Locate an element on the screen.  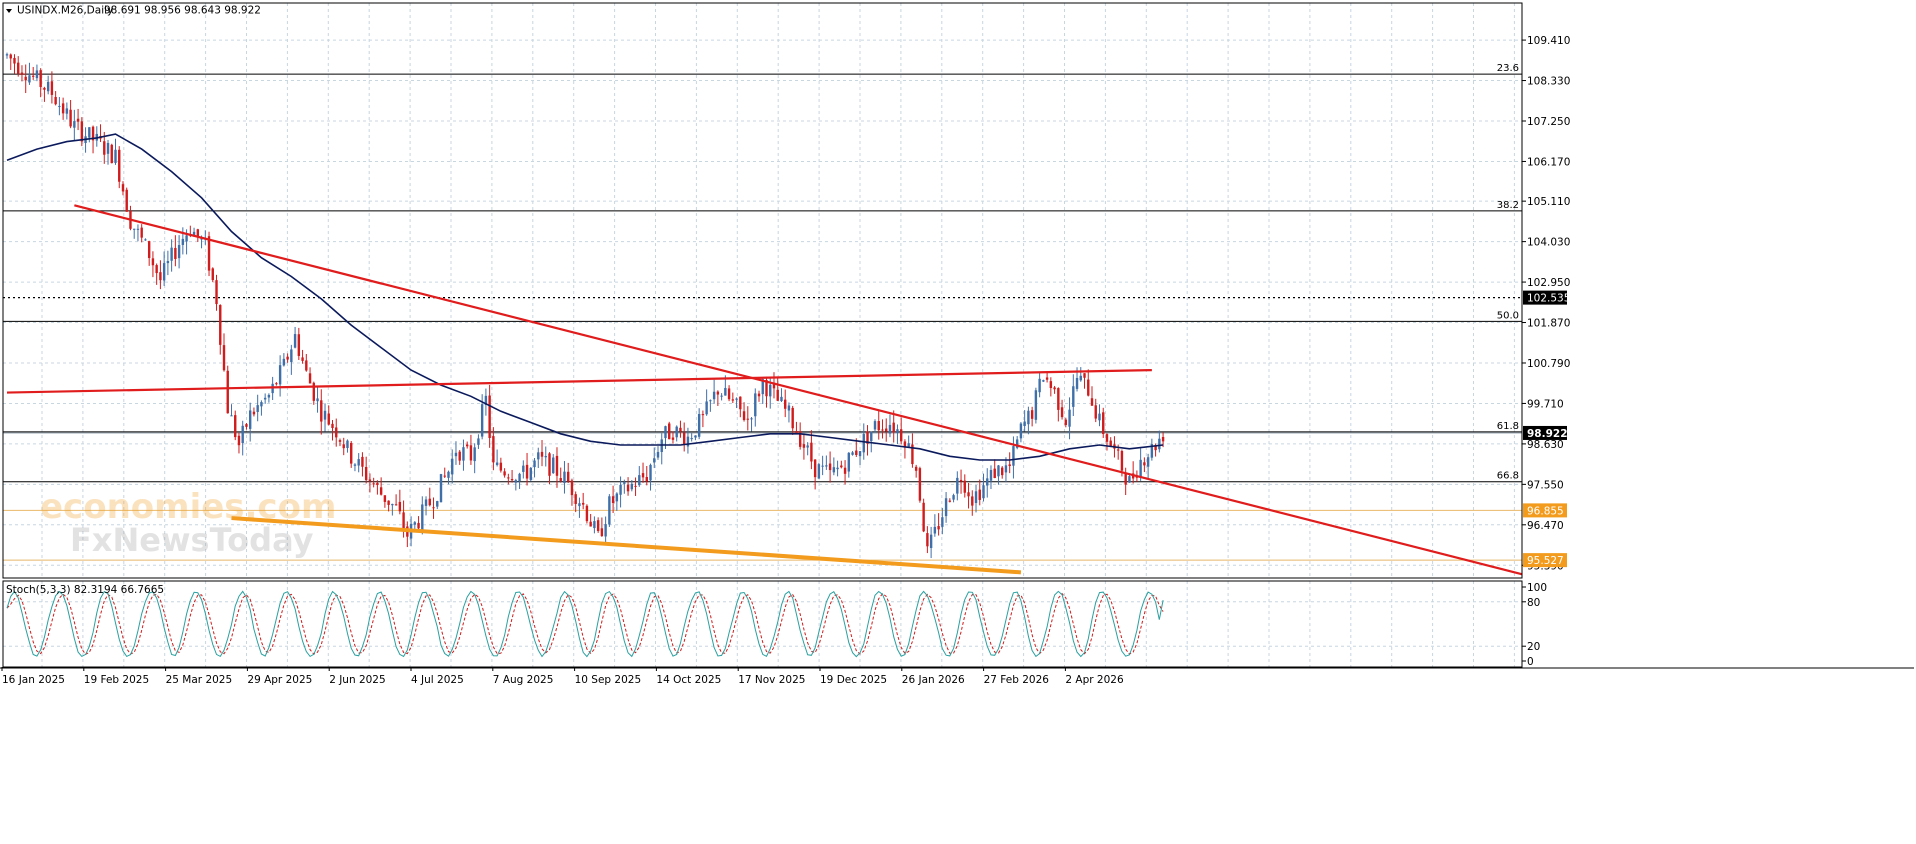
time-tick-label: 17 Nov 2025 is located at coordinates (771, 680).